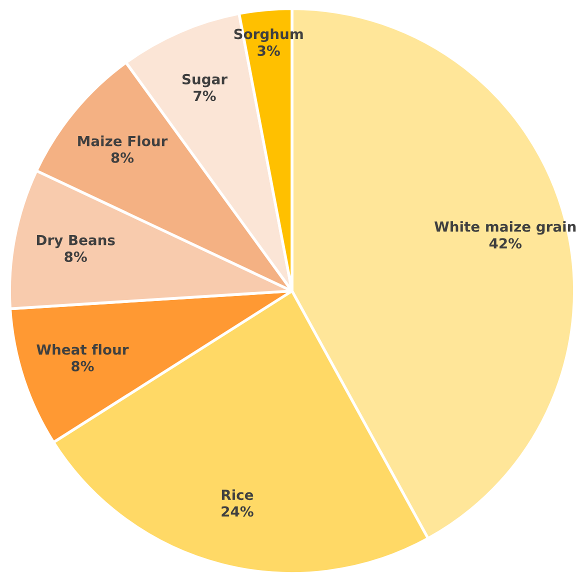 The image size is (584, 582). Describe the element at coordinates (75, 241) in the screenshot. I see `slice-label: Dry Beans` at that location.